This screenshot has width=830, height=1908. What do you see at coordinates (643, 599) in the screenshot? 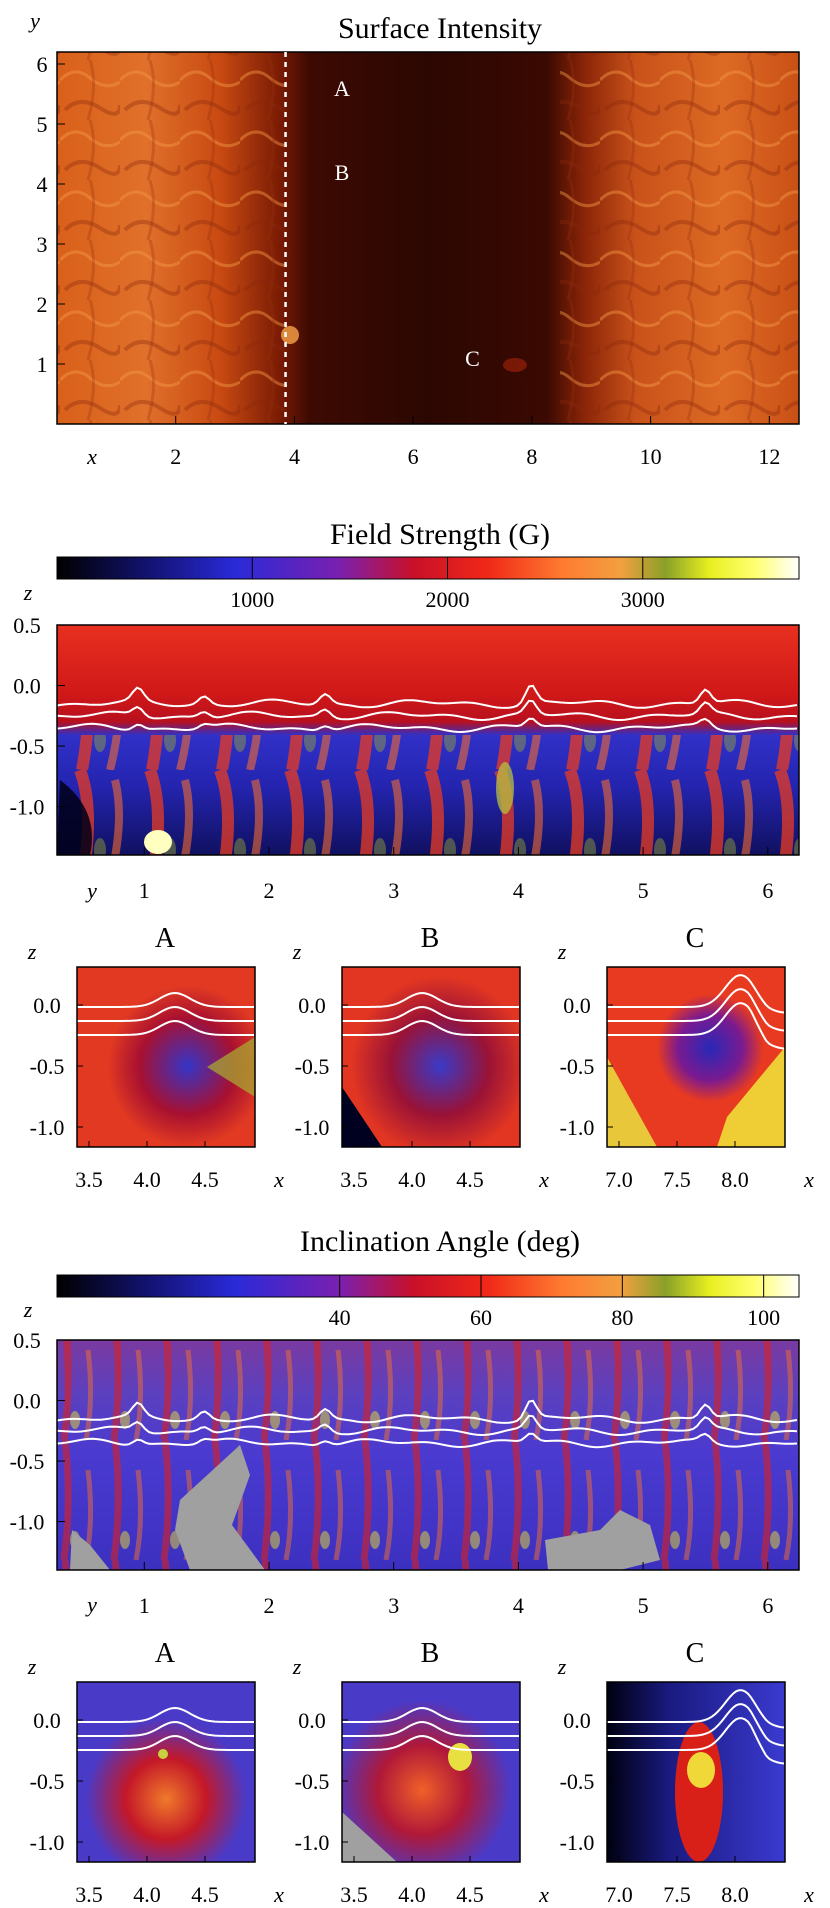
I see `colorbar-tick-label: 3000` at bounding box center [643, 599].